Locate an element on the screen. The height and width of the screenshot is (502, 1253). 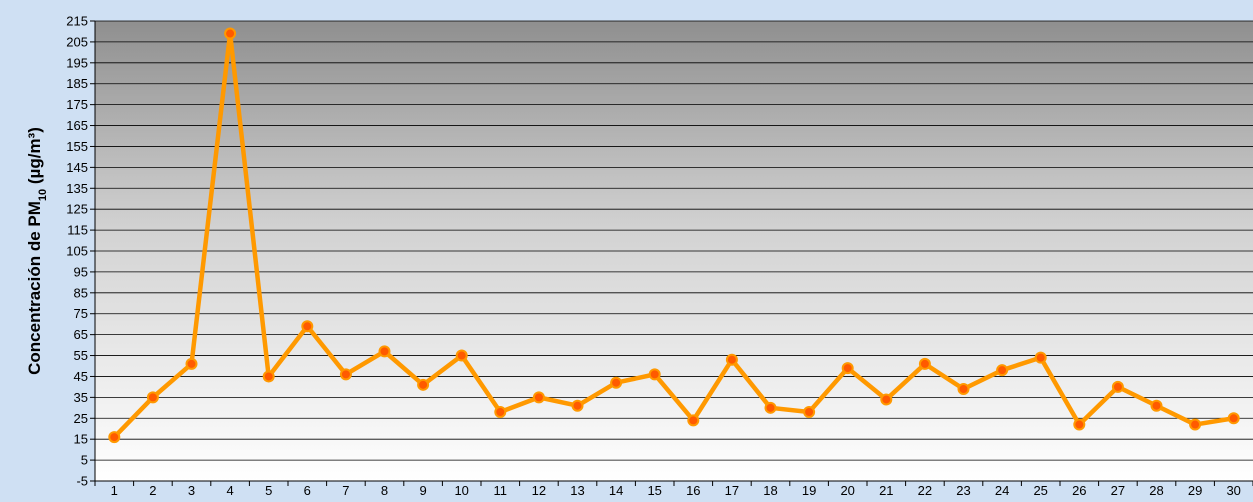
x-tick-label: 19 is located at coordinates (809, 490).